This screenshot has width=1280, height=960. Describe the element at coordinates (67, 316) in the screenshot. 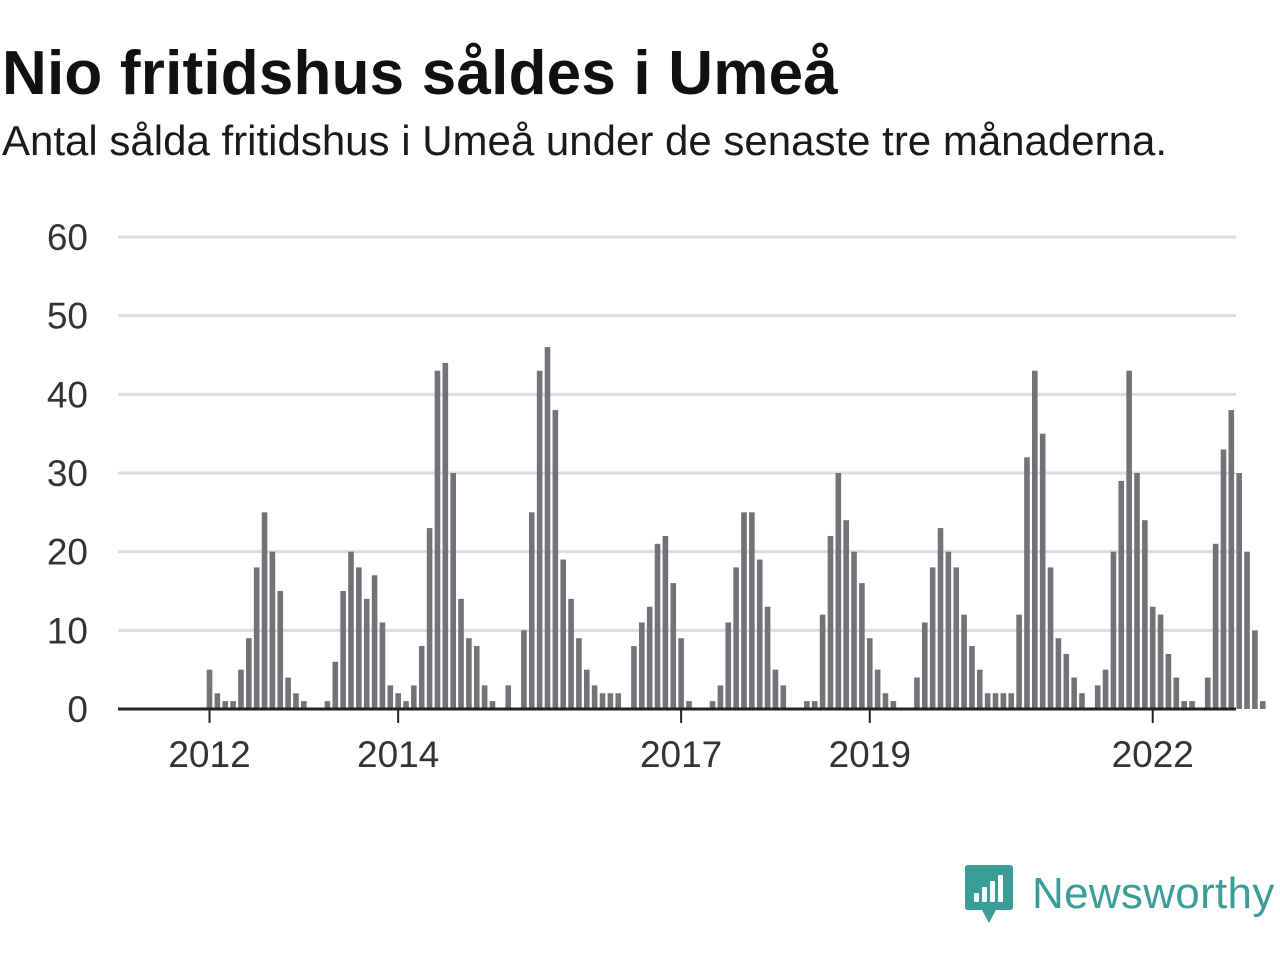

I see `y-tick-label: 50` at that location.